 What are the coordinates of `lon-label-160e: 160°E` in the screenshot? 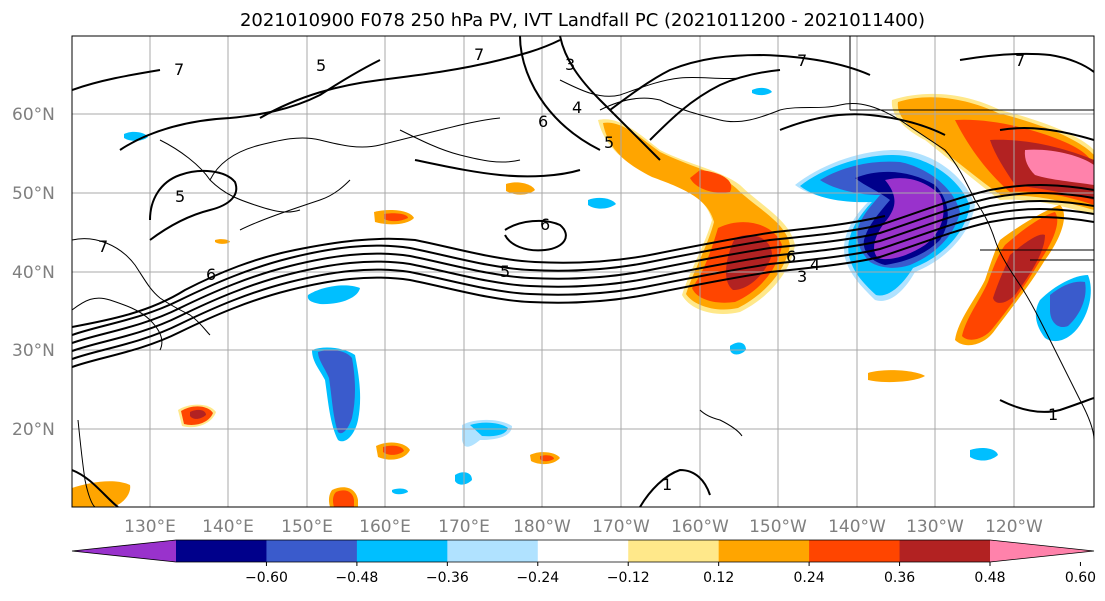 It's located at (385, 527).